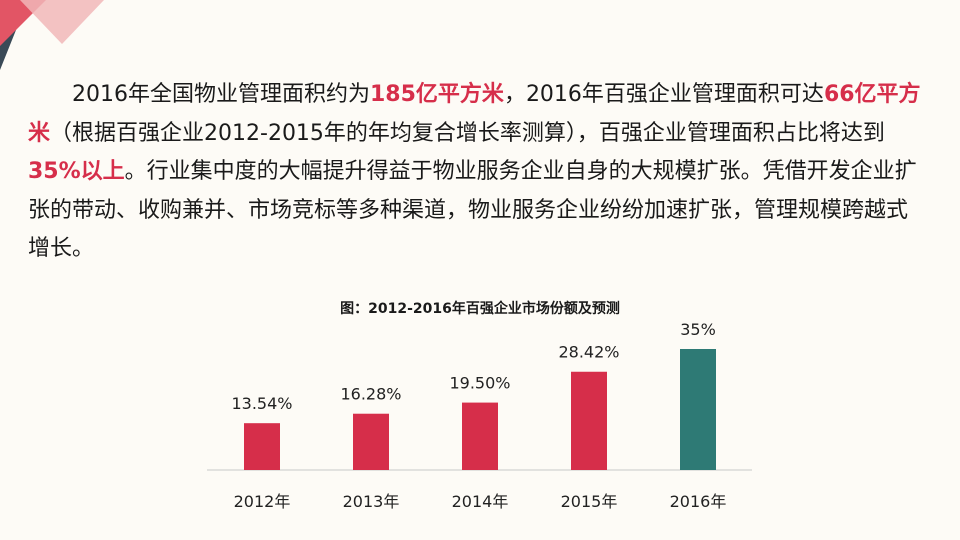 The image size is (960, 540). What do you see at coordinates (588, 352) in the screenshot?
I see `data-label-3: 28.42%` at bounding box center [588, 352].